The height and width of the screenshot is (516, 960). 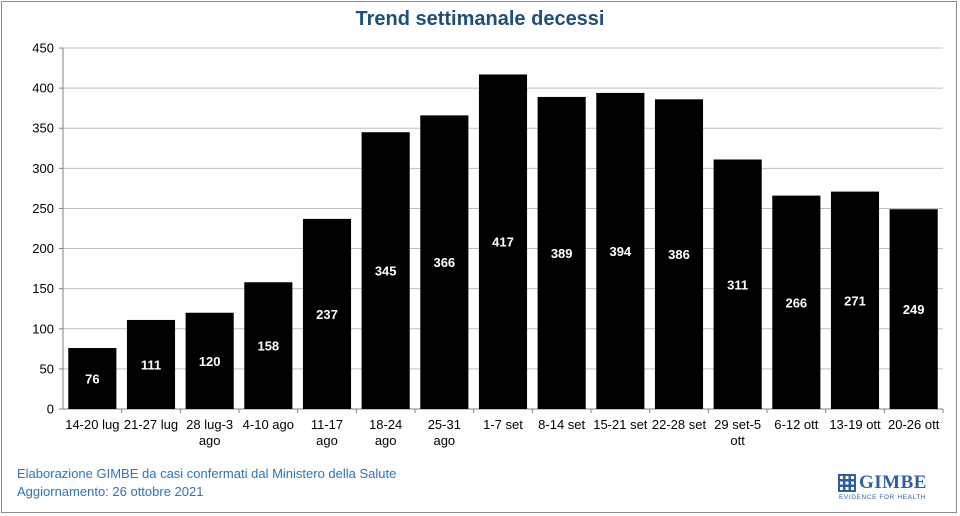 I want to click on data-label: 237, so click(x=327, y=314).